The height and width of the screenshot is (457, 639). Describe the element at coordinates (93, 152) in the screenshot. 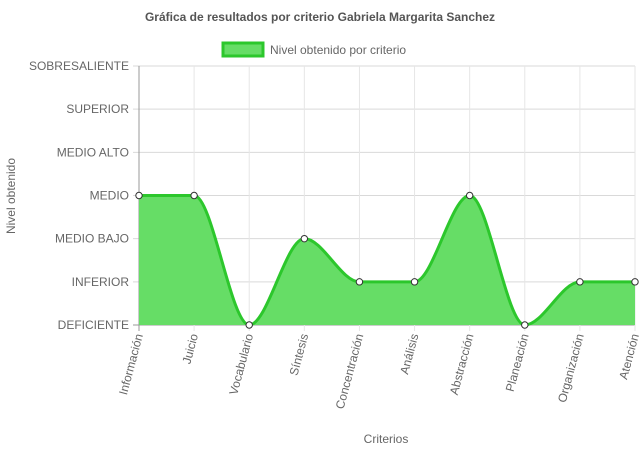

I see `y-tick-label: MEDIO ALTO` at that location.